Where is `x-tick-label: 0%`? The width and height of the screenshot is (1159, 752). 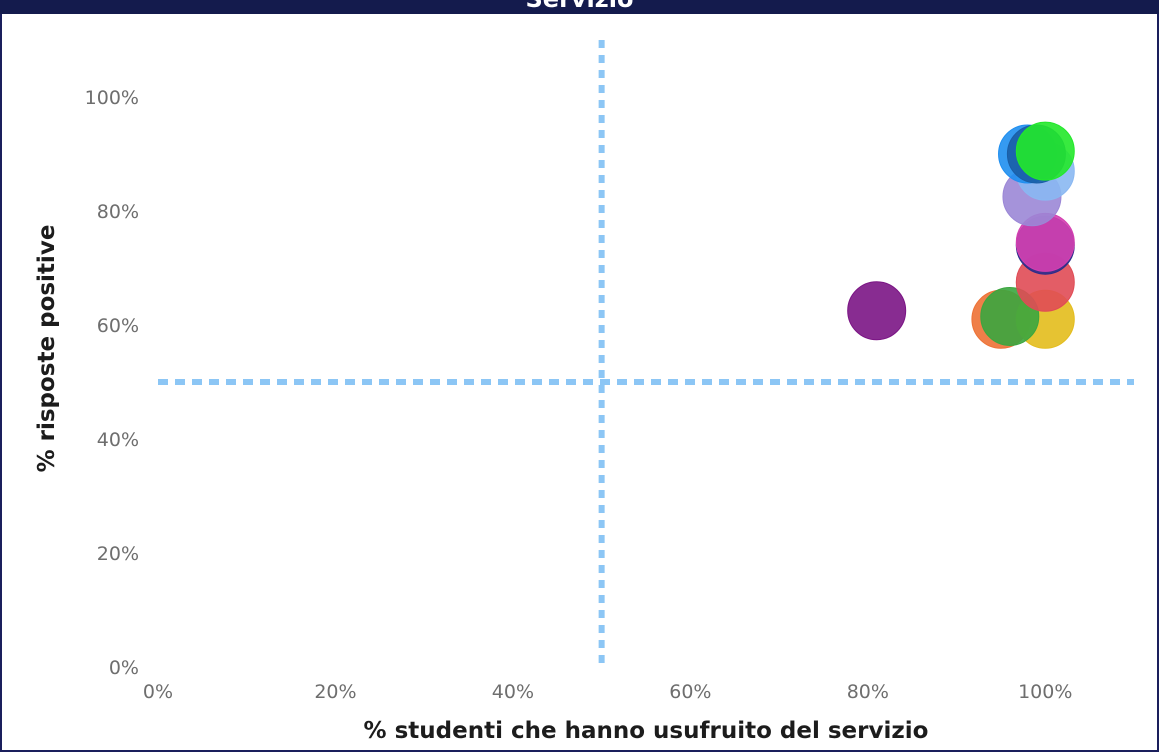 x-tick-label: 0% is located at coordinates (158, 692).